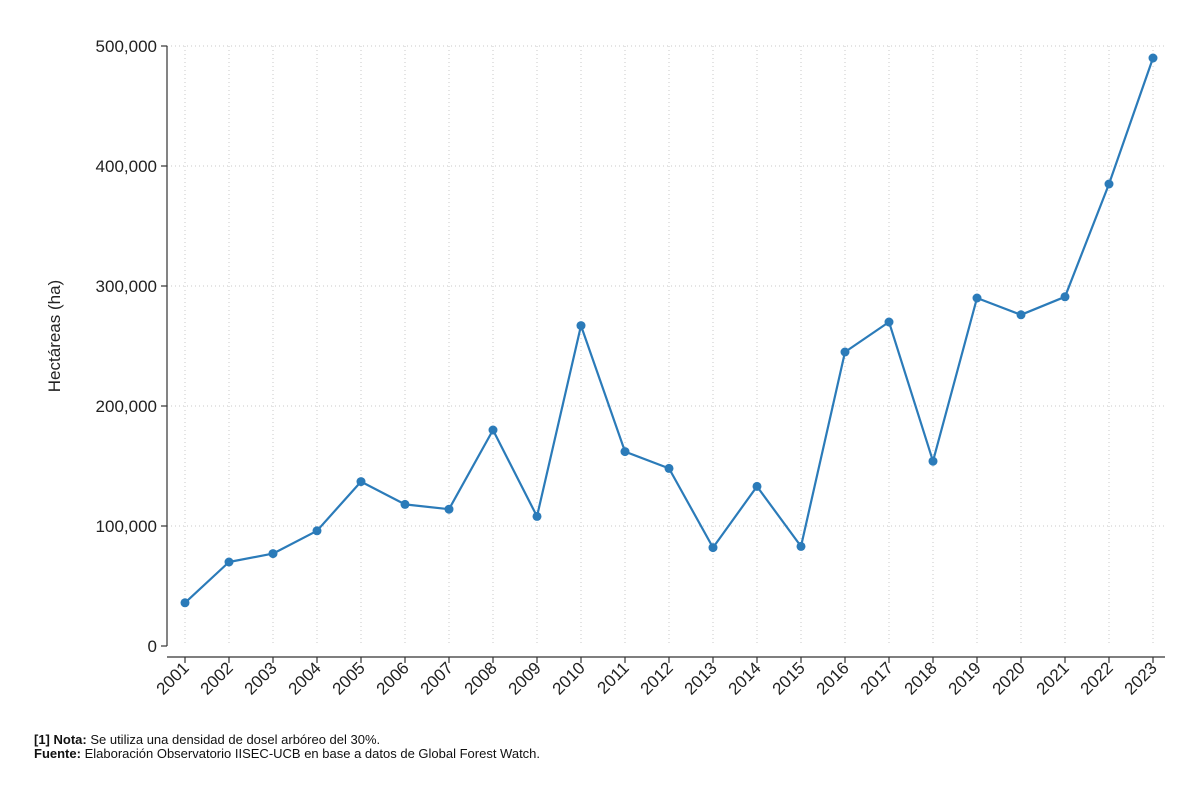 The width and height of the screenshot is (1200, 800). What do you see at coordinates (349, 678) in the screenshot?
I see `x-tick-label: 2005` at bounding box center [349, 678].